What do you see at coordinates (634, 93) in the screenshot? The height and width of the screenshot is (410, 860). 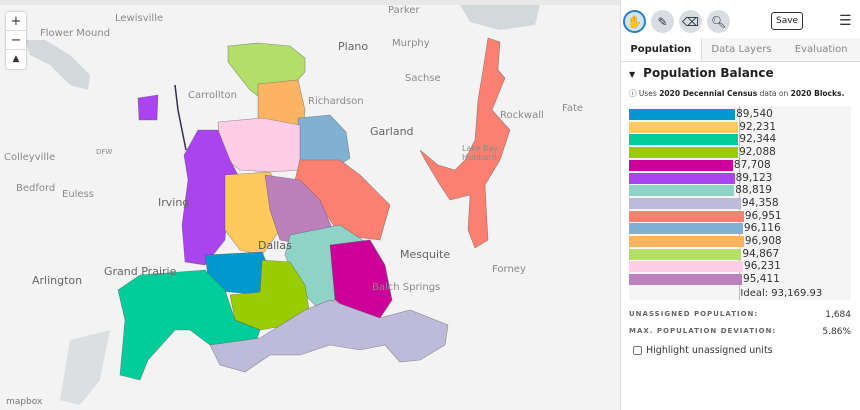 I see `info-icon: ⓘ` at bounding box center [634, 93].